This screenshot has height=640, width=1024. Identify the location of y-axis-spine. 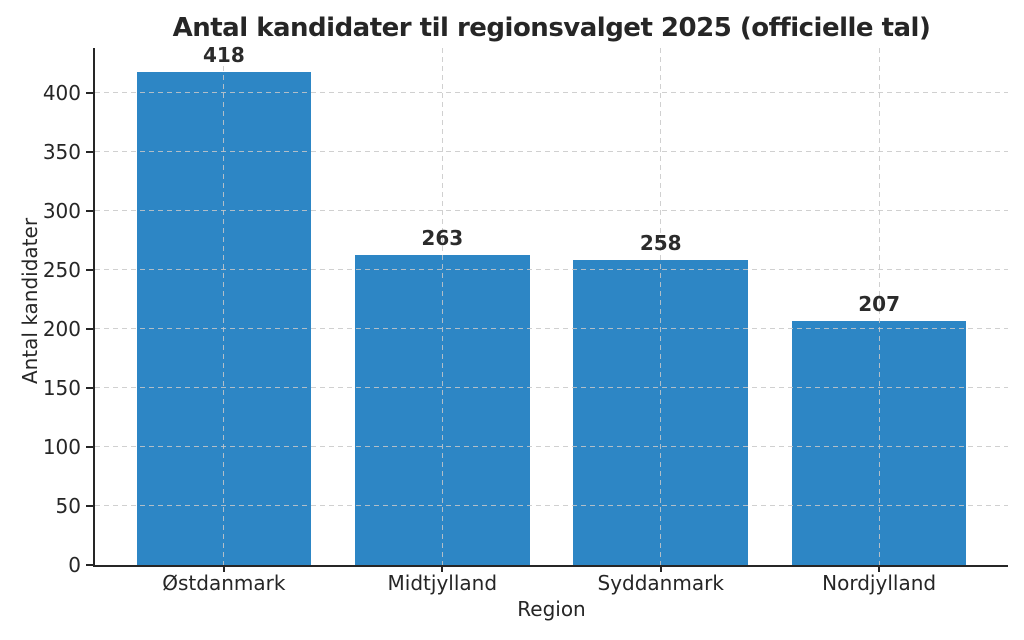
(94, 306).